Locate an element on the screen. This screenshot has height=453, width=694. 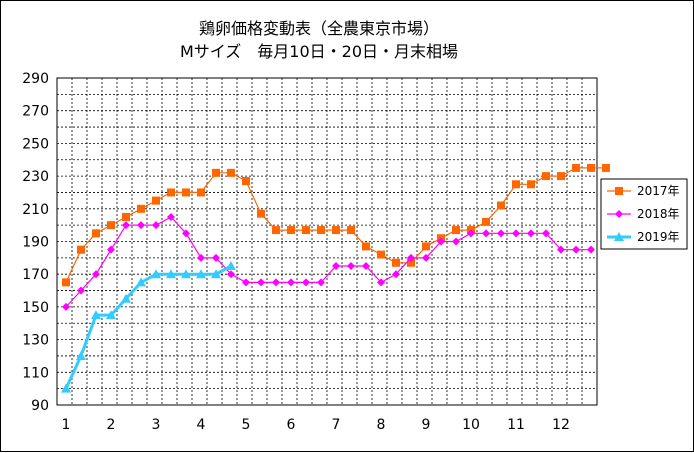
legend-label: 2019年 is located at coordinates (658, 237).